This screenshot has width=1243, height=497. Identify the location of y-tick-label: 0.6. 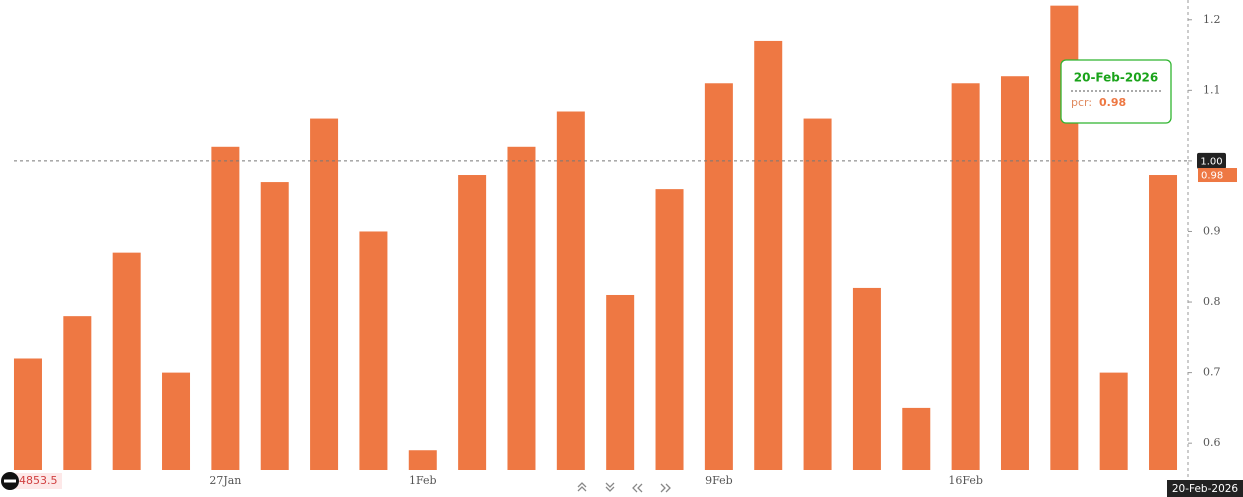
(1212, 442).